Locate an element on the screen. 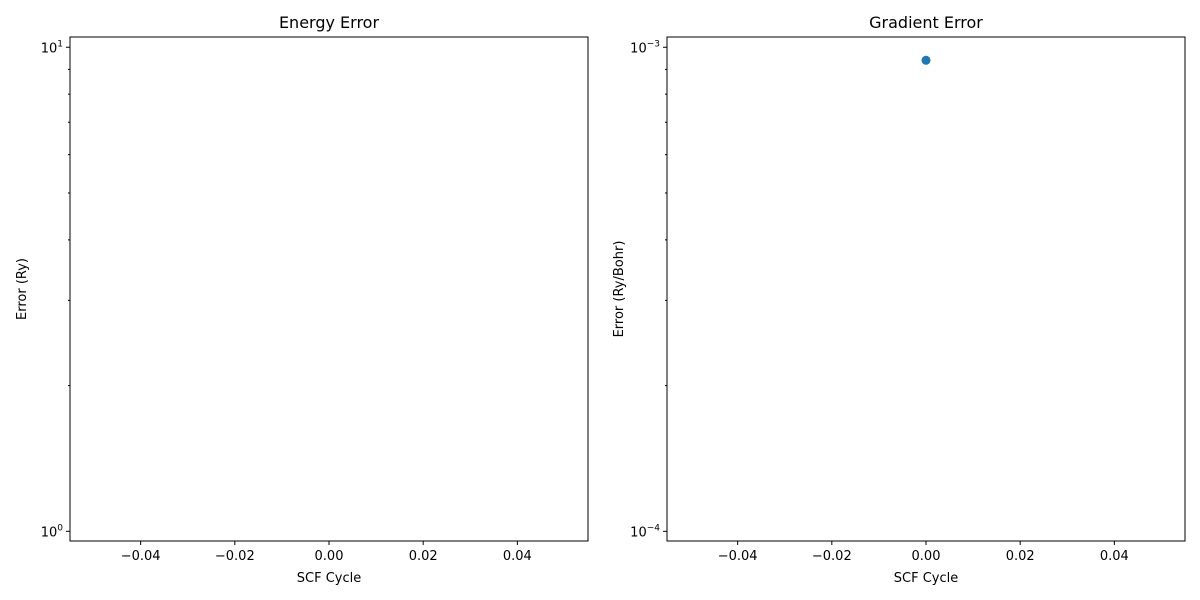 The width and height of the screenshot is (1200, 600). y-tick-label: 10⁰ is located at coordinates (52, 531).